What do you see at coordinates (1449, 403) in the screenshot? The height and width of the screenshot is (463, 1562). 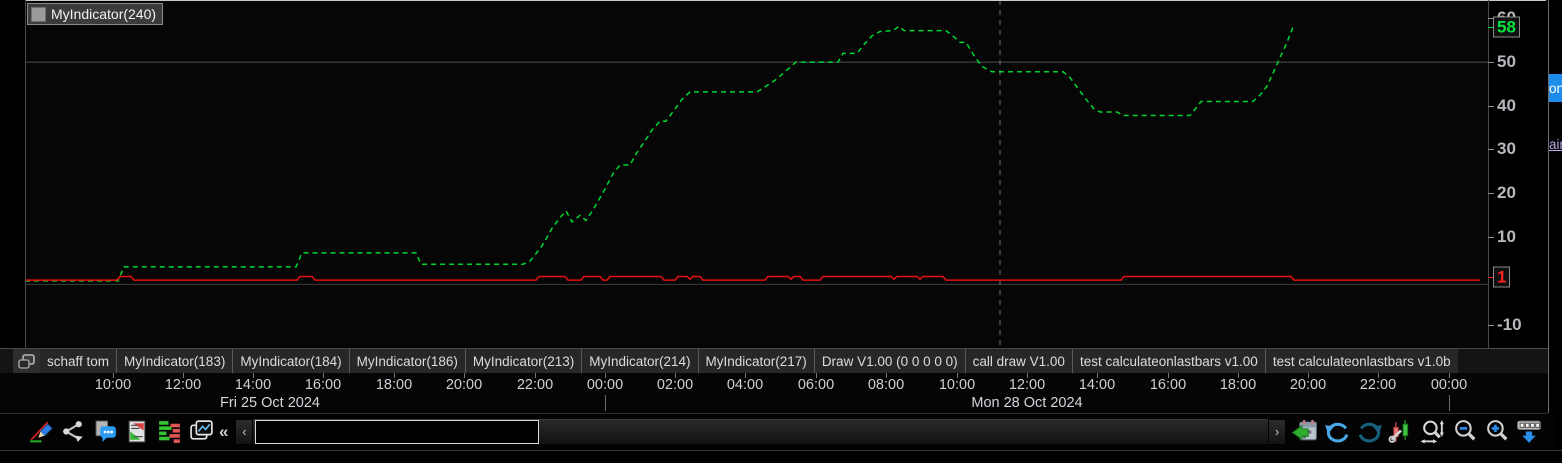 I see `day-separator-tick` at bounding box center [1449, 403].